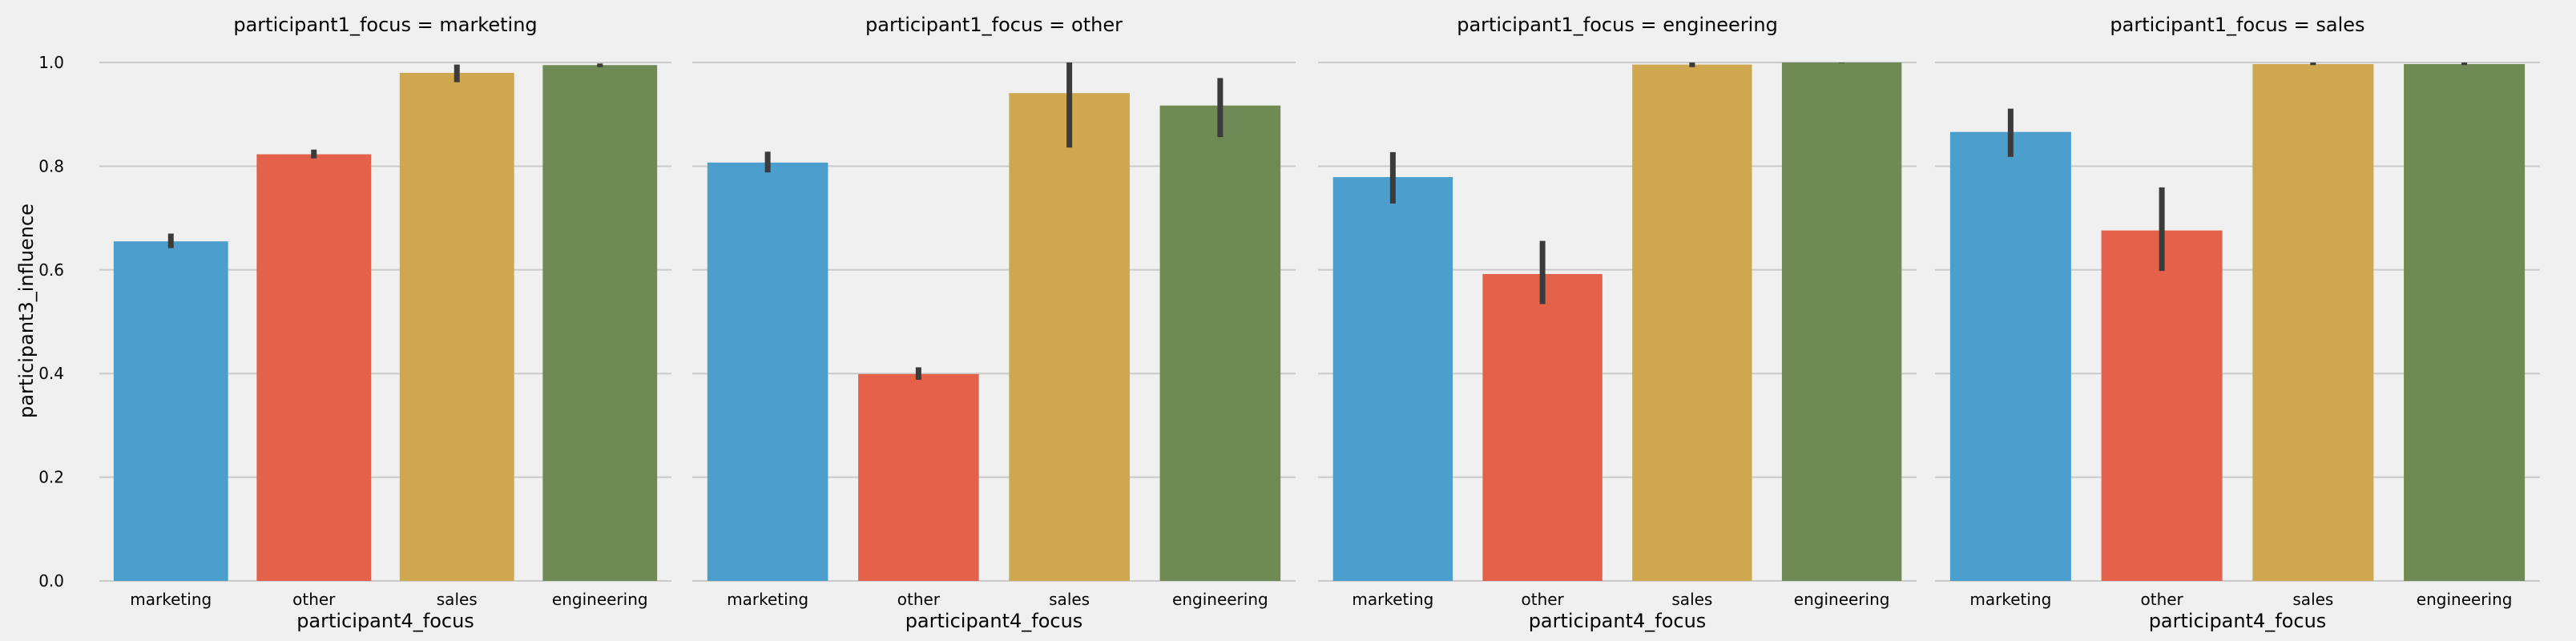  What do you see at coordinates (26, 311) in the screenshot?
I see `y-axis-label: participant3_influence` at bounding box center [26, 311].